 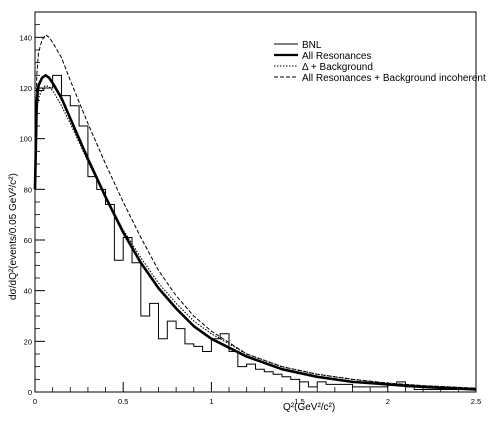 I want to click on x-axis: 0 0.5 1 1.5 2 2.5, so click(x=257, y=394).